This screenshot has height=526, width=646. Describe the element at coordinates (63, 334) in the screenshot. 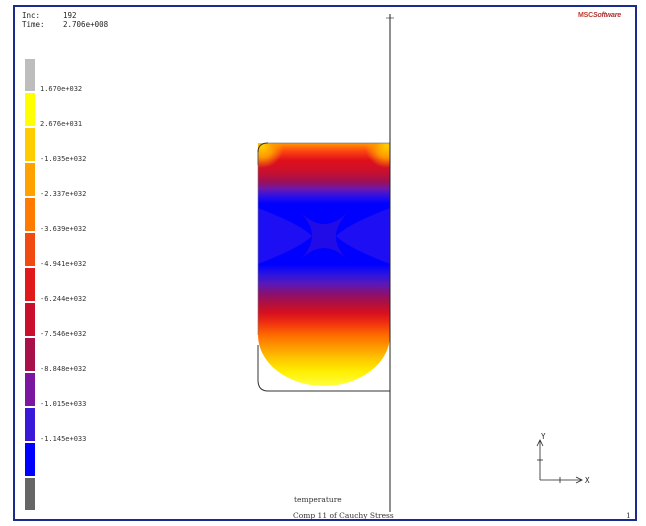

I see `legend-label: -7.546e+032` at that location.